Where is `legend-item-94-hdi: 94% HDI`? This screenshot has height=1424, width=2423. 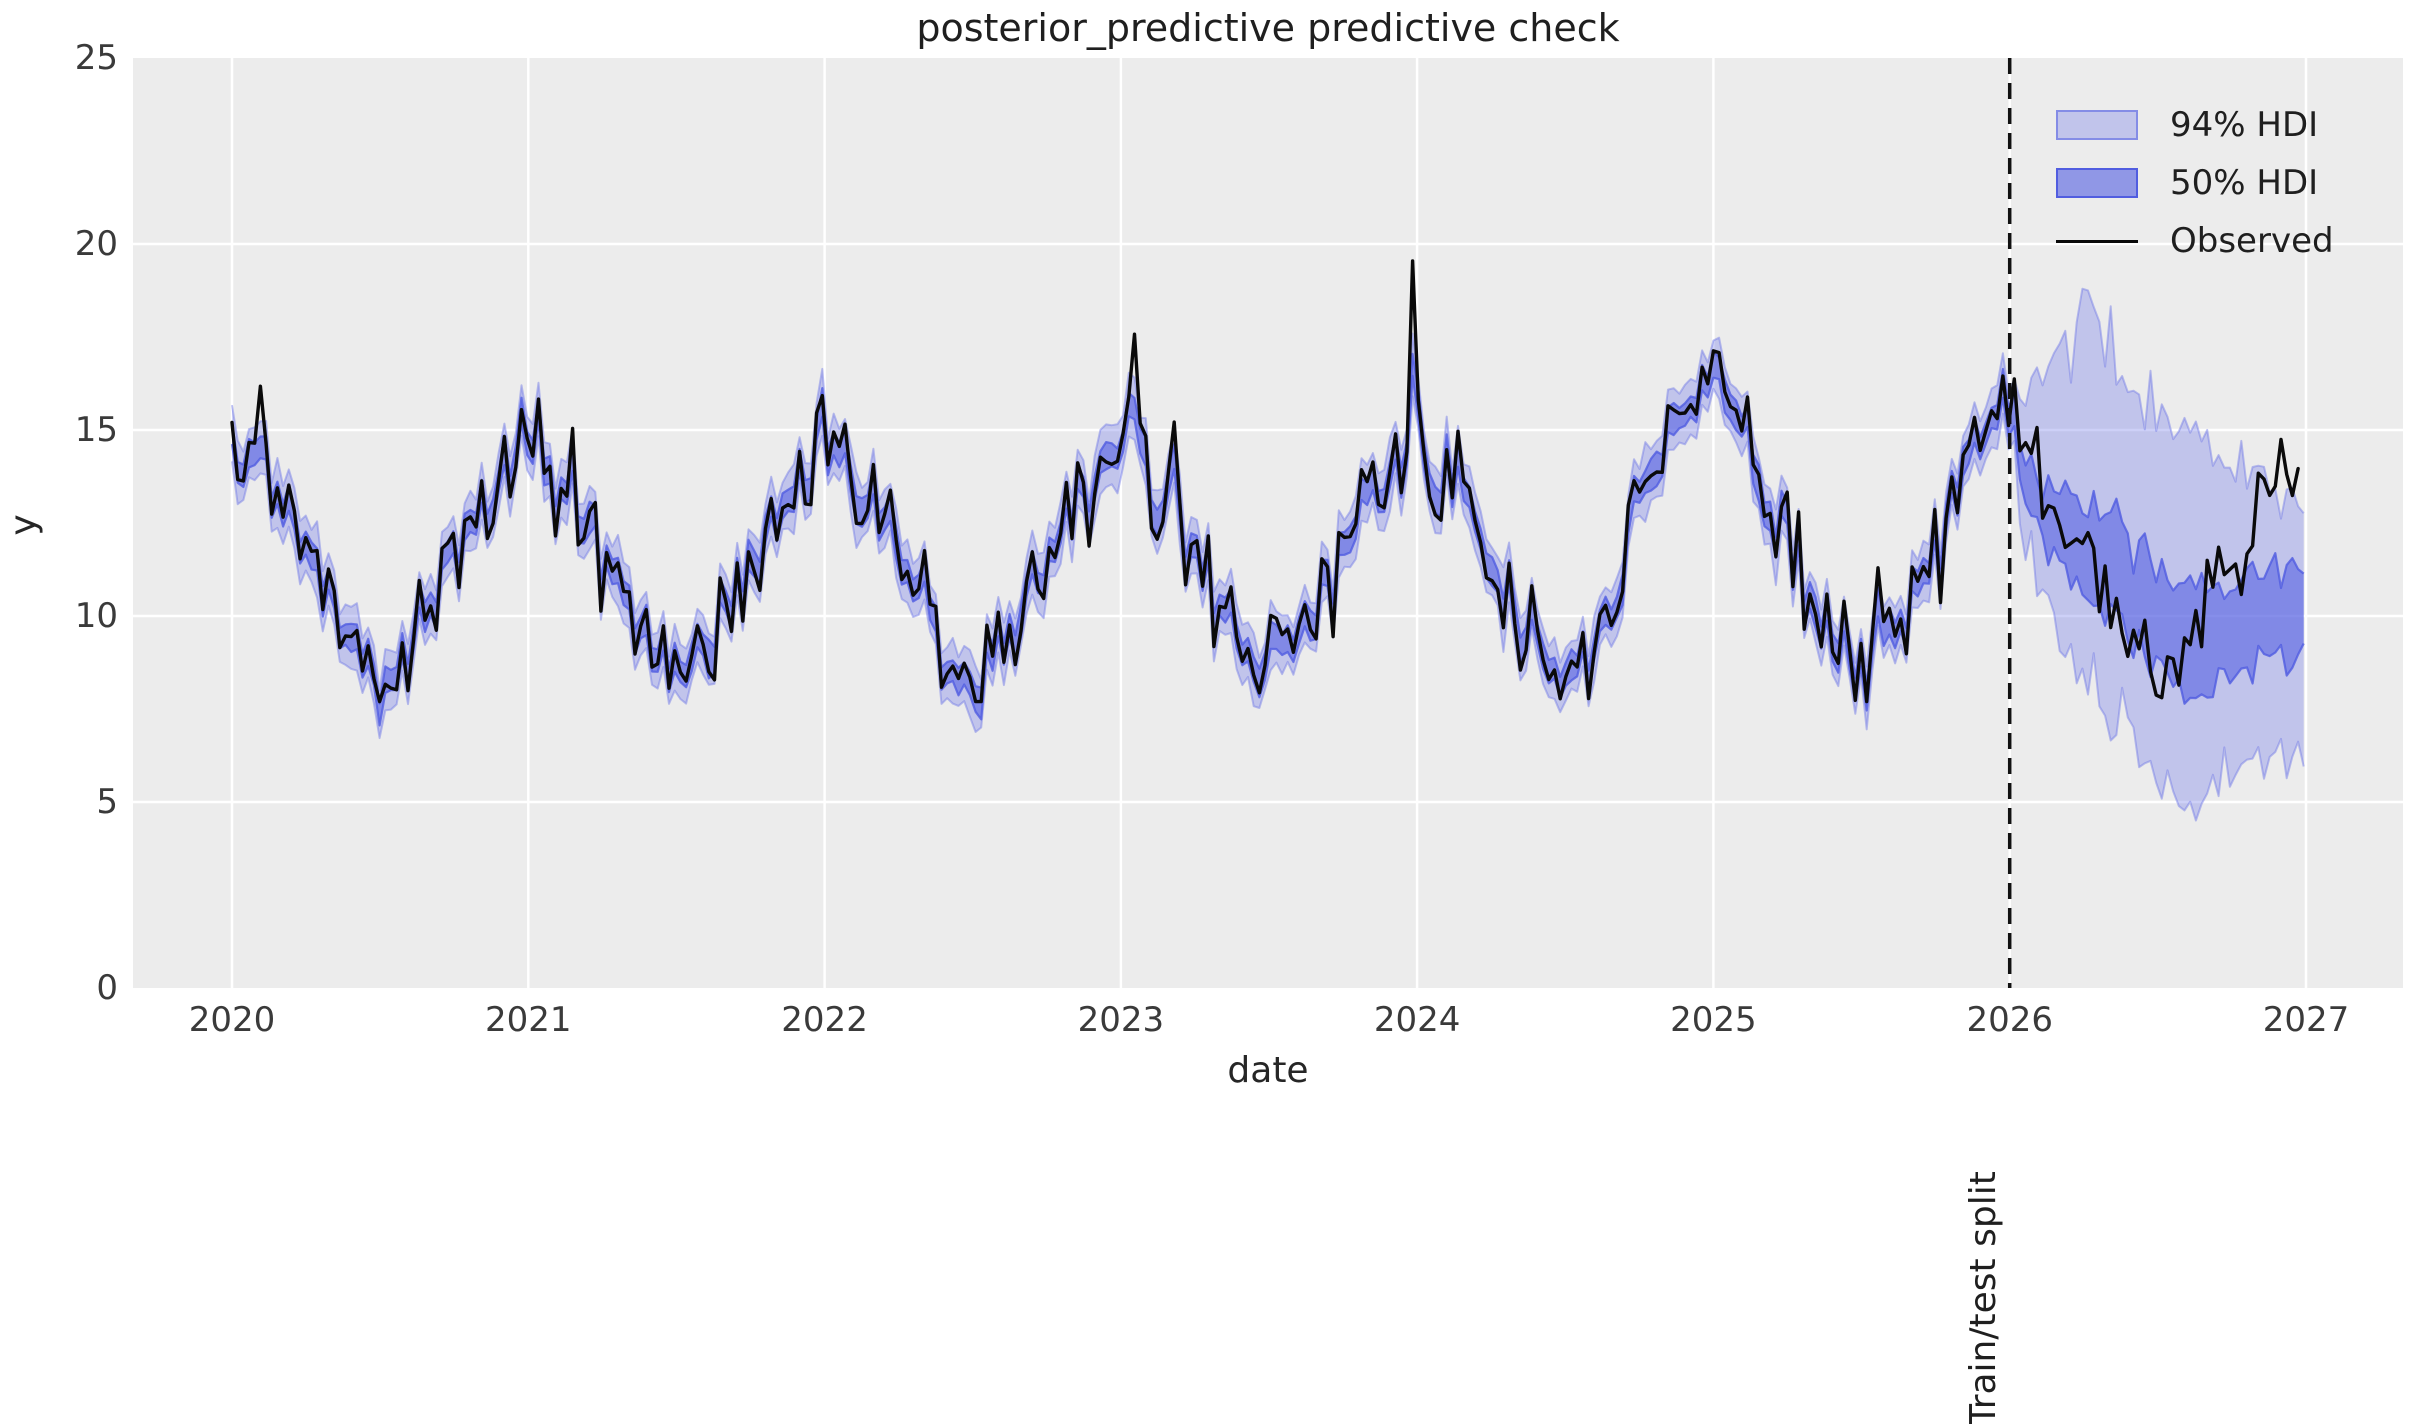
legend-item-94-hdi: 94% HDI is located at coordinates (2195, 125).